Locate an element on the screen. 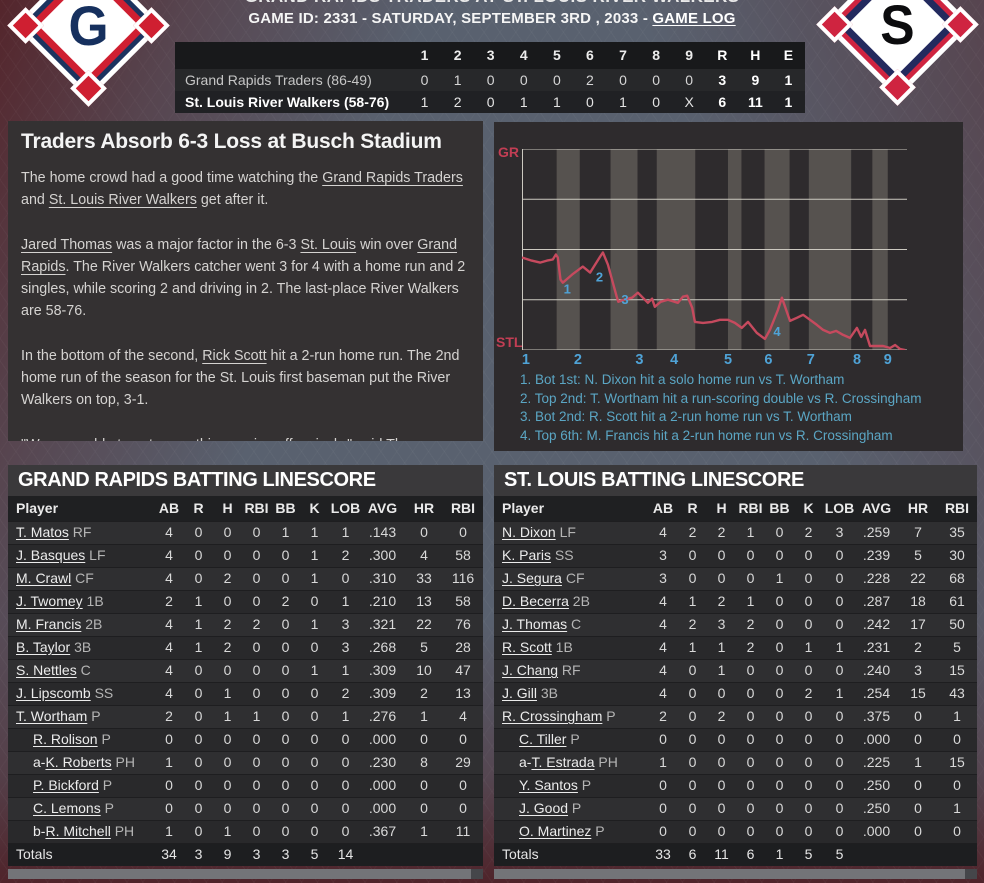 The image size is (984, 883). away-table-scrollbar is located at coordinates (245, 874).